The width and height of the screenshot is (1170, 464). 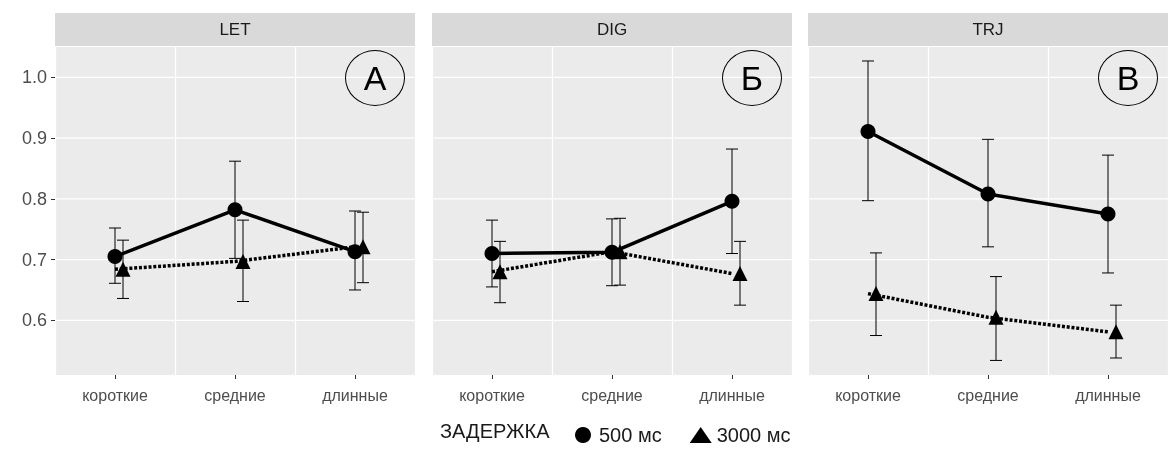 What do you see at coordinates (34, 198) in the screenshot?
I see `y-tick-label: 0.8` at bounding box center [34, 198].